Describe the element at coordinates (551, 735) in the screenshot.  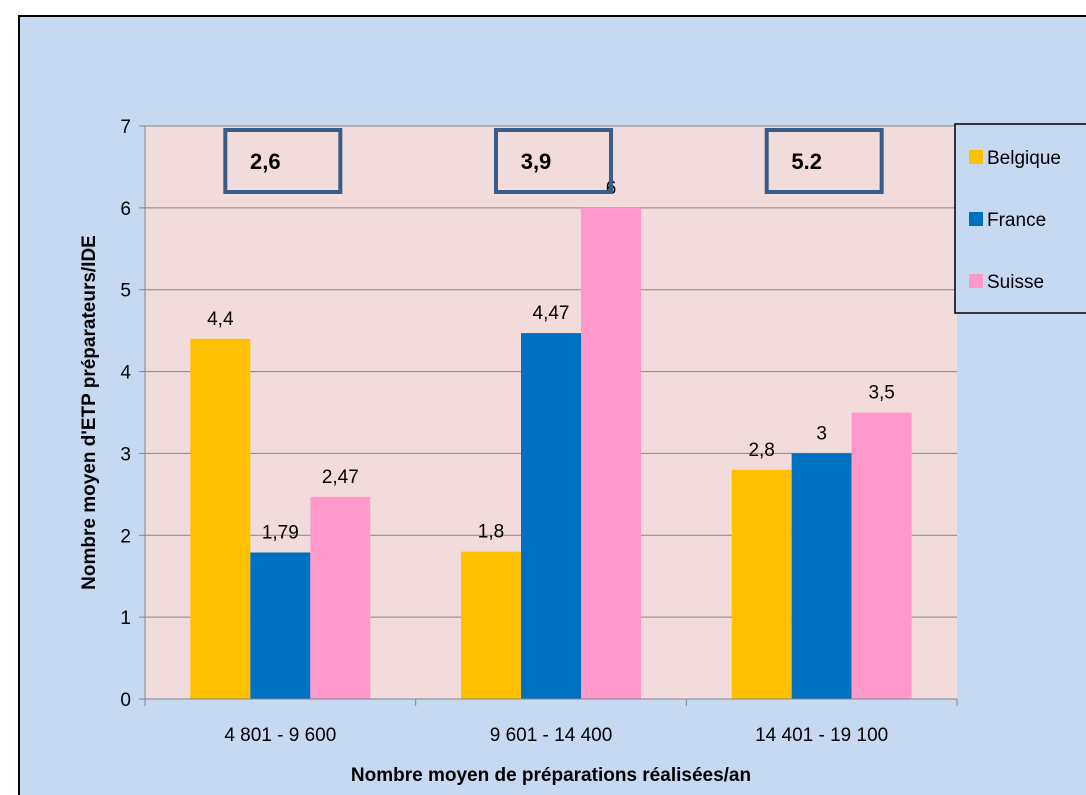
I see `x-tick-label: 9 601 - 14 400` at that location.